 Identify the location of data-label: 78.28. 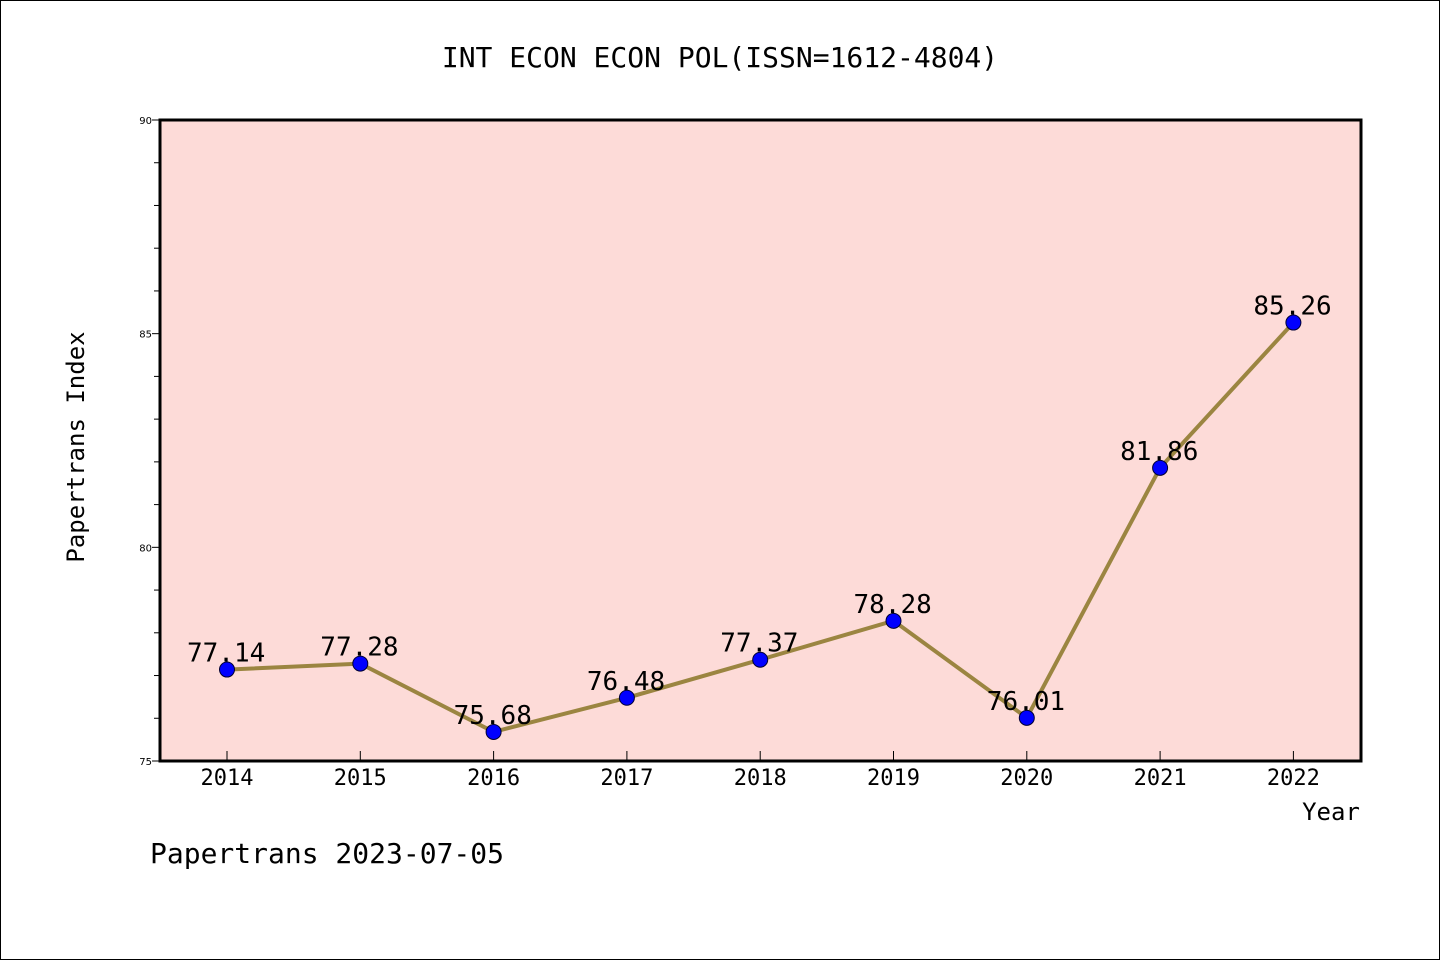
(893, 605).